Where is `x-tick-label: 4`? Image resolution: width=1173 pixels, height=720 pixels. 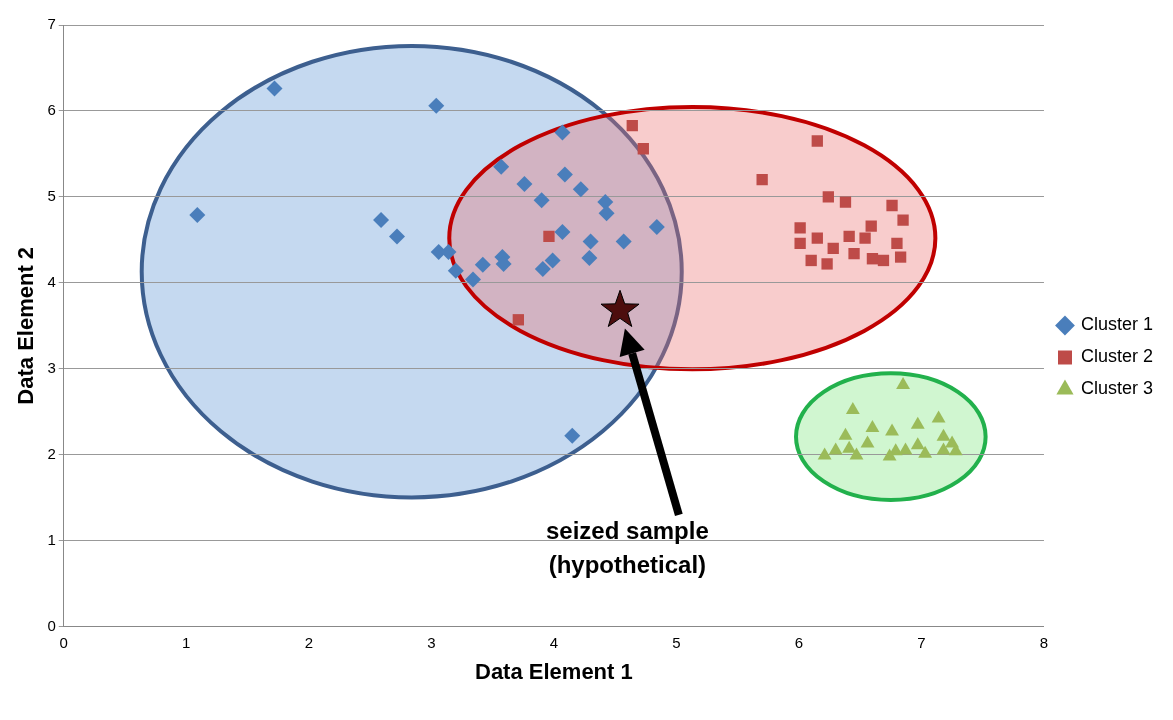
x-tick-label: 4 is located at coordinates (554, 642).